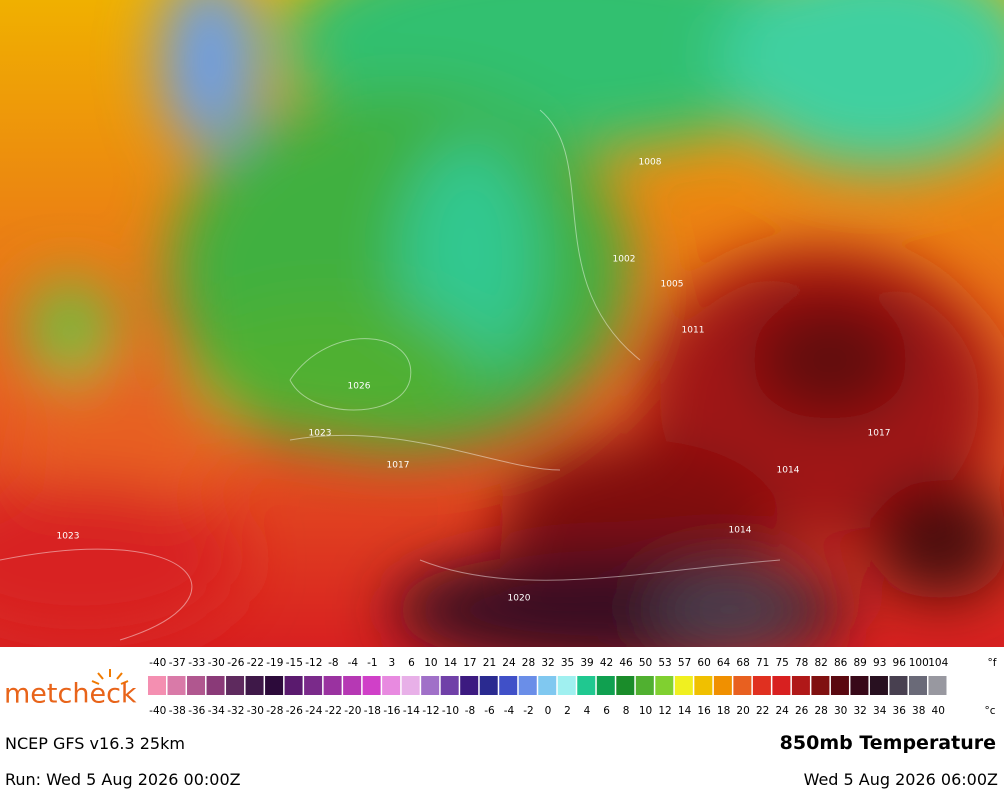 This screenshot has width=1004, height=800. I want to click on fahrenheit-label: 6, so click(411, 663).